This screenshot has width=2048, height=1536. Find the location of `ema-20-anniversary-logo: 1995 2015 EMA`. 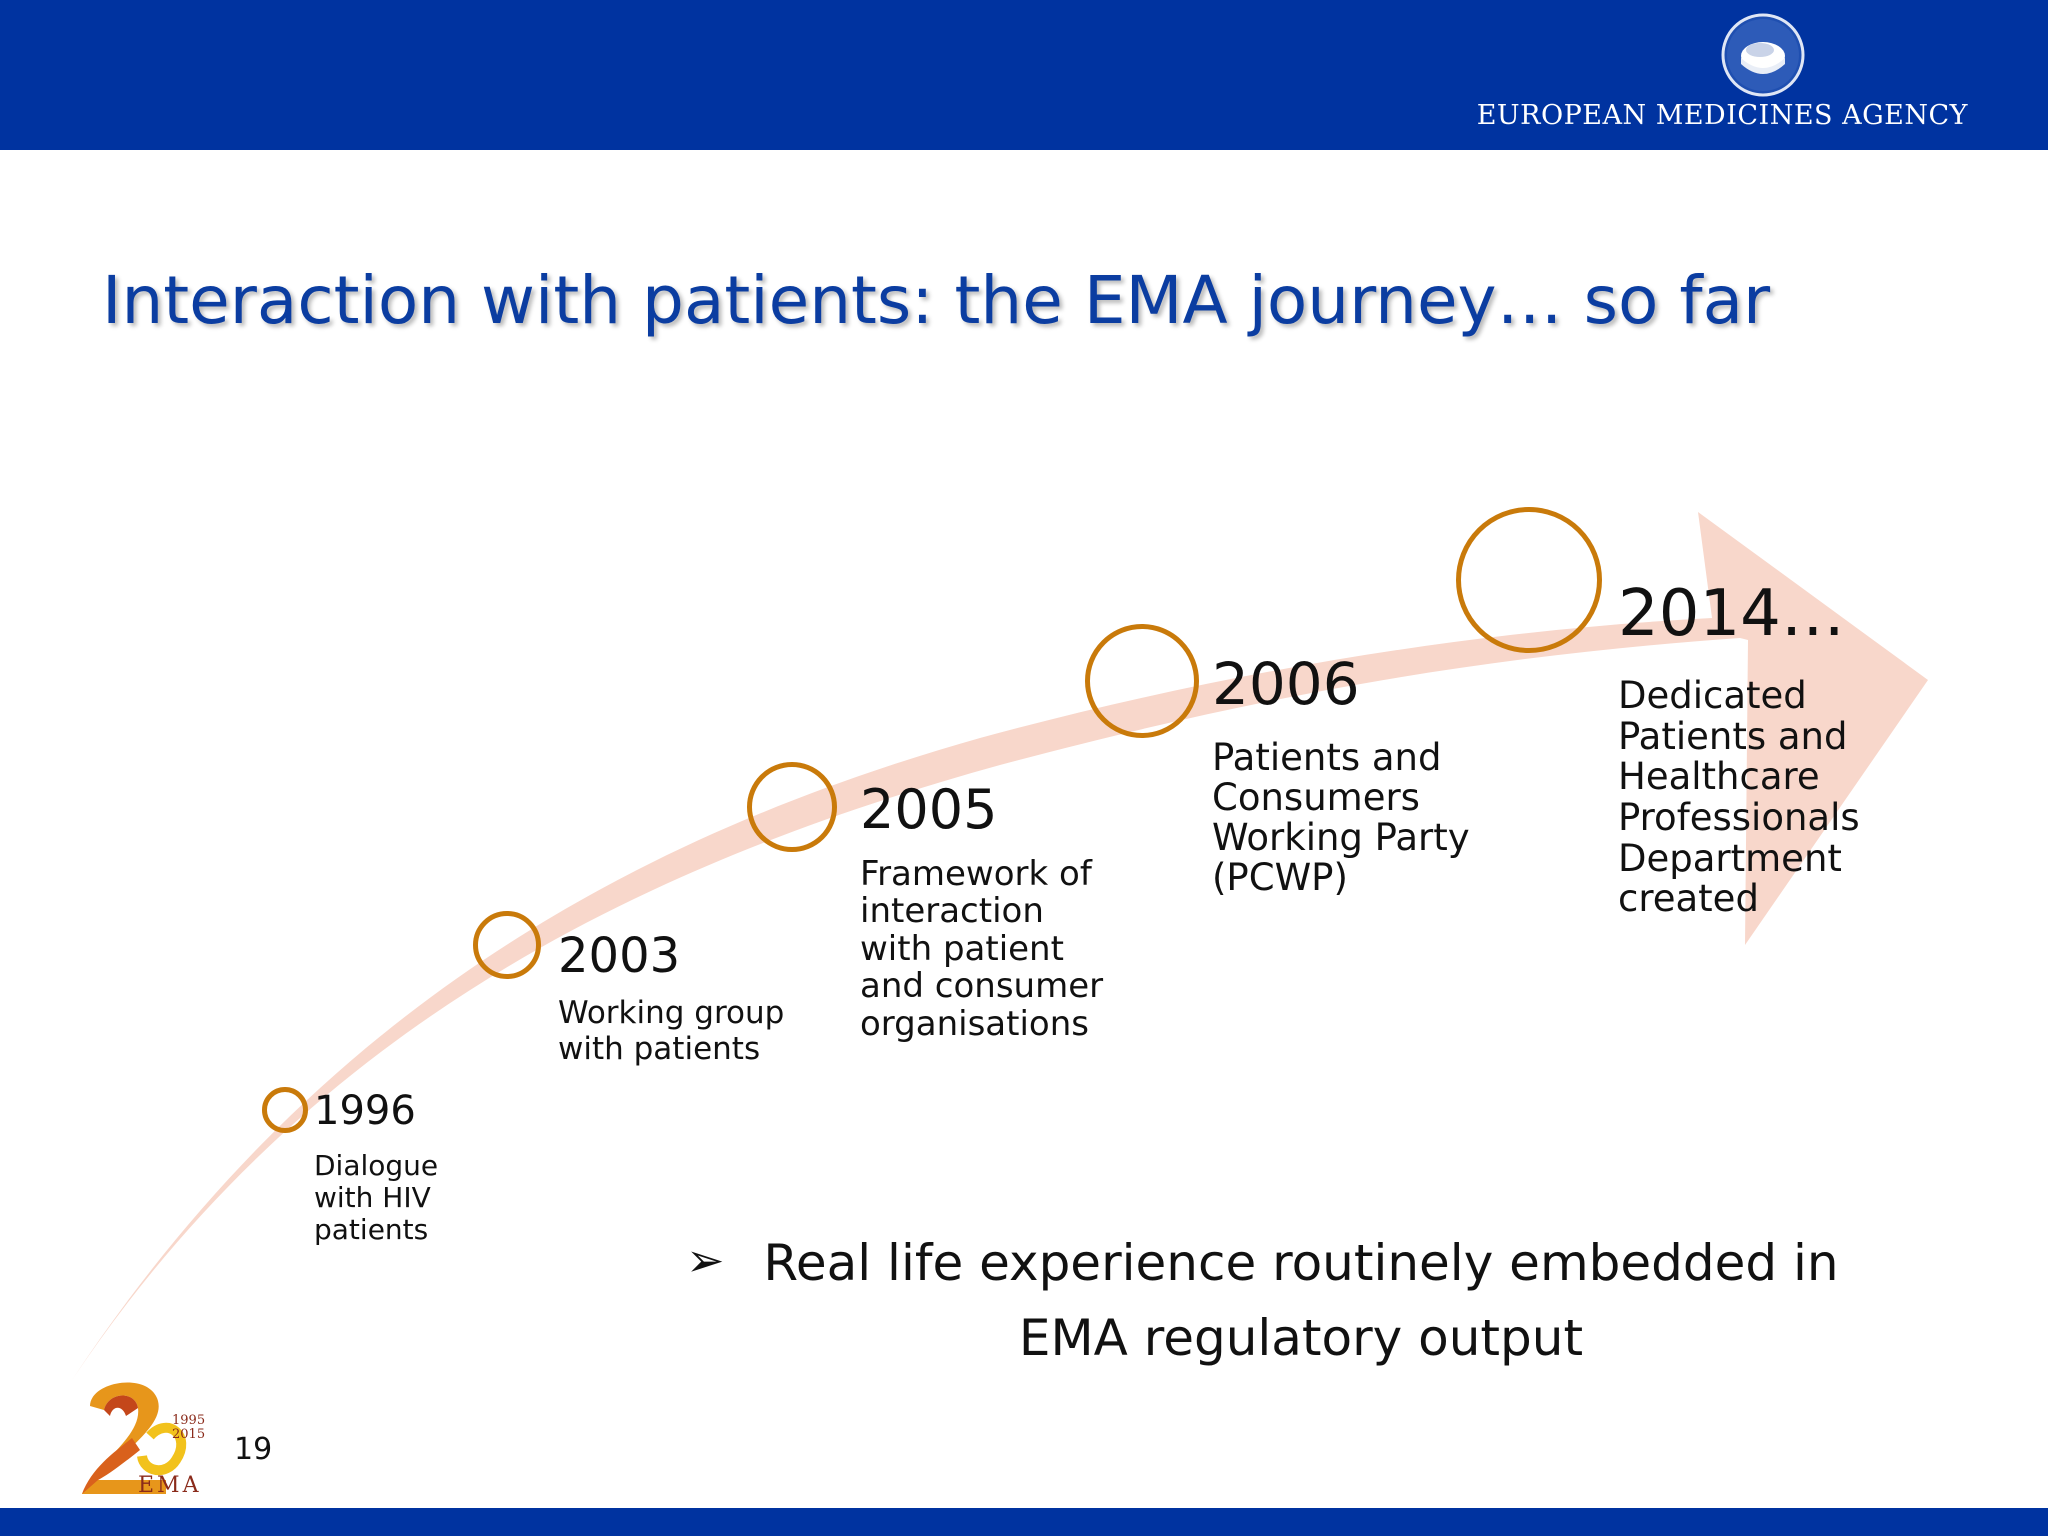

ema-20-anniversary-logo: 1995 2015 EMA is located at coordinates (143, 1439).